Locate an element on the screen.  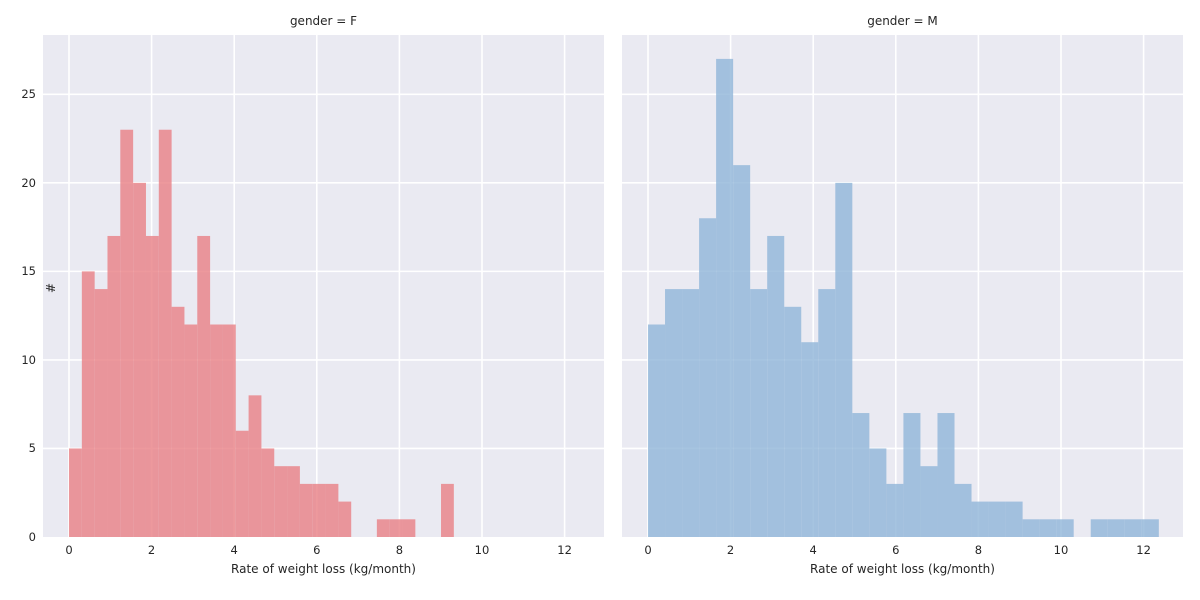
y-tick-label: 5 is located at coordinates (32, 448).